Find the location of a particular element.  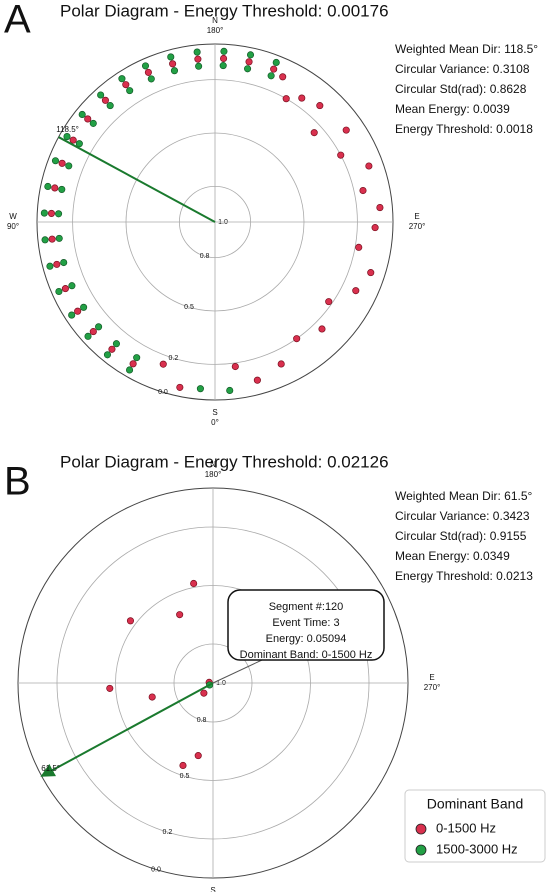

stat-text: Circular Std(rad): 0.8628 is located at coordinates (461, 89).